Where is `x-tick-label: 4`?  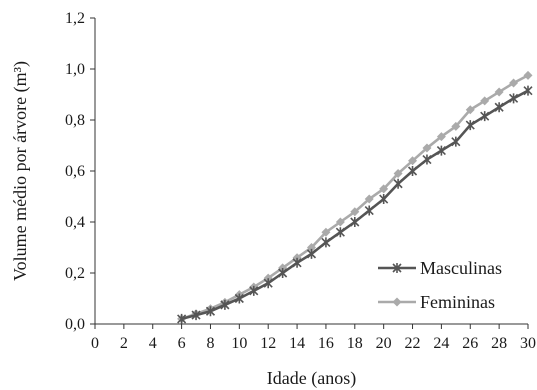 x-tick-label: 4 is located at coordinates (153, 343).